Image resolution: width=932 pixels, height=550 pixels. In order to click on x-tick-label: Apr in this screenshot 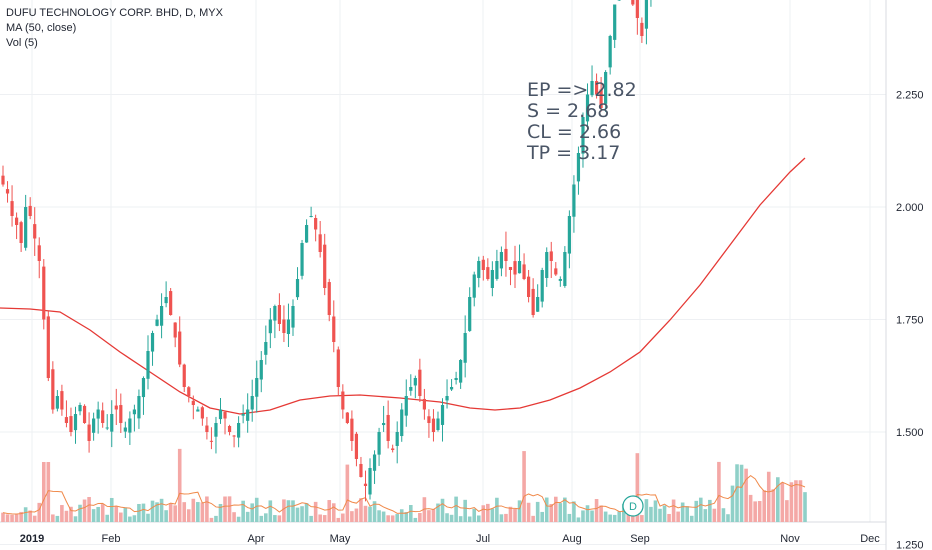, I will do `click(255, 539)`.